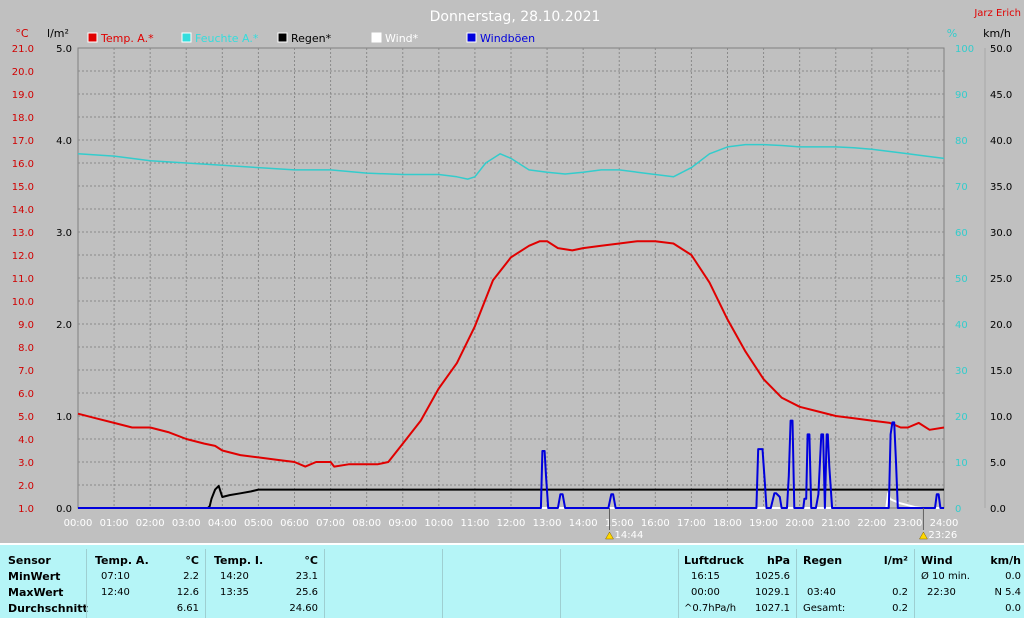 This screenshot has height=618, width=1024. I want to click on temp-tick-label: 3.0, so click(26, 463).